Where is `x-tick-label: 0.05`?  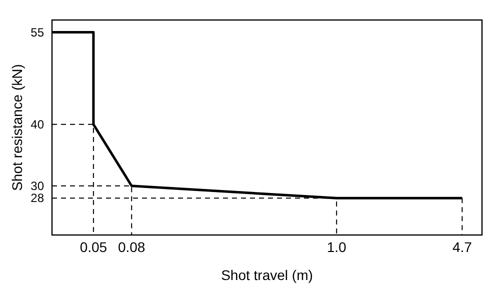 x-tick-label: 0.05 is located at coordinates (94, 247).